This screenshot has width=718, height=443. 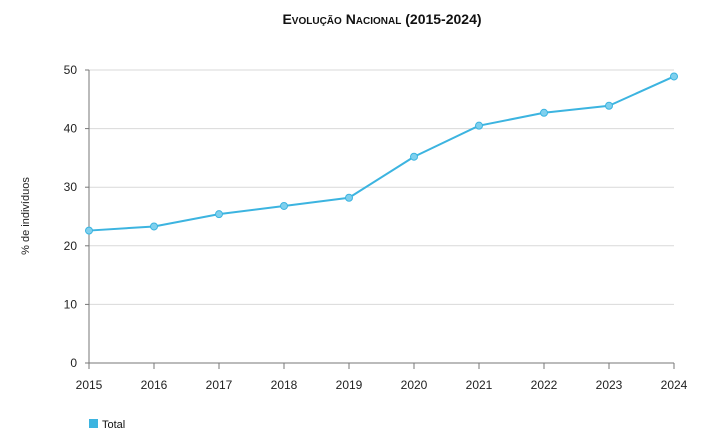 What do you see at coordinates (71, 187) in the screenshot?
I see `y-tick-label: 30` at bounding box center [71, 187].